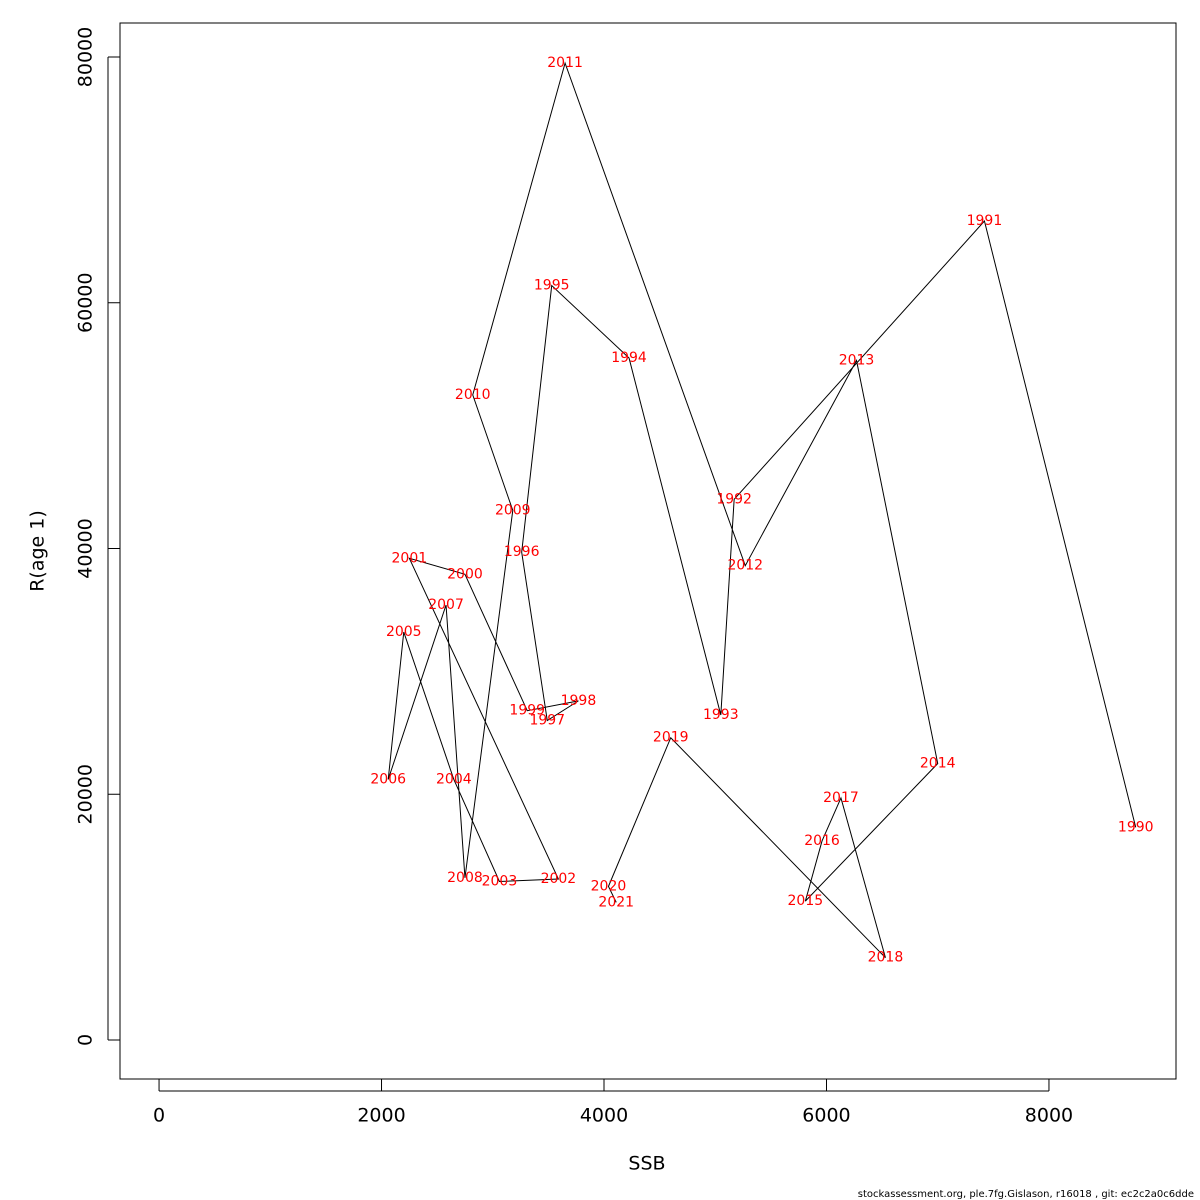  I want to click on y-tick-label: 40000, so click(86, 548).